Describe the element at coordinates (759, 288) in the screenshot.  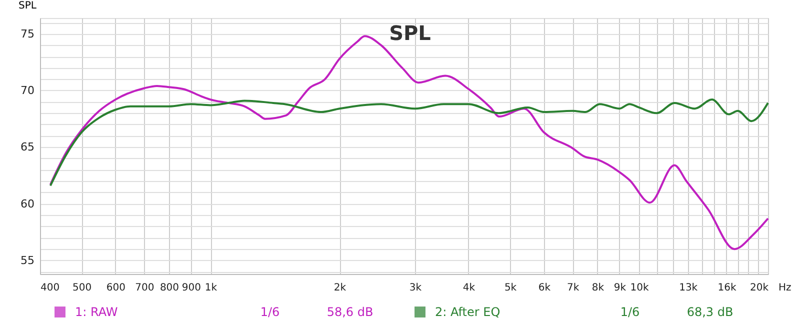
I see `x-tick-label: 20k` at that location.